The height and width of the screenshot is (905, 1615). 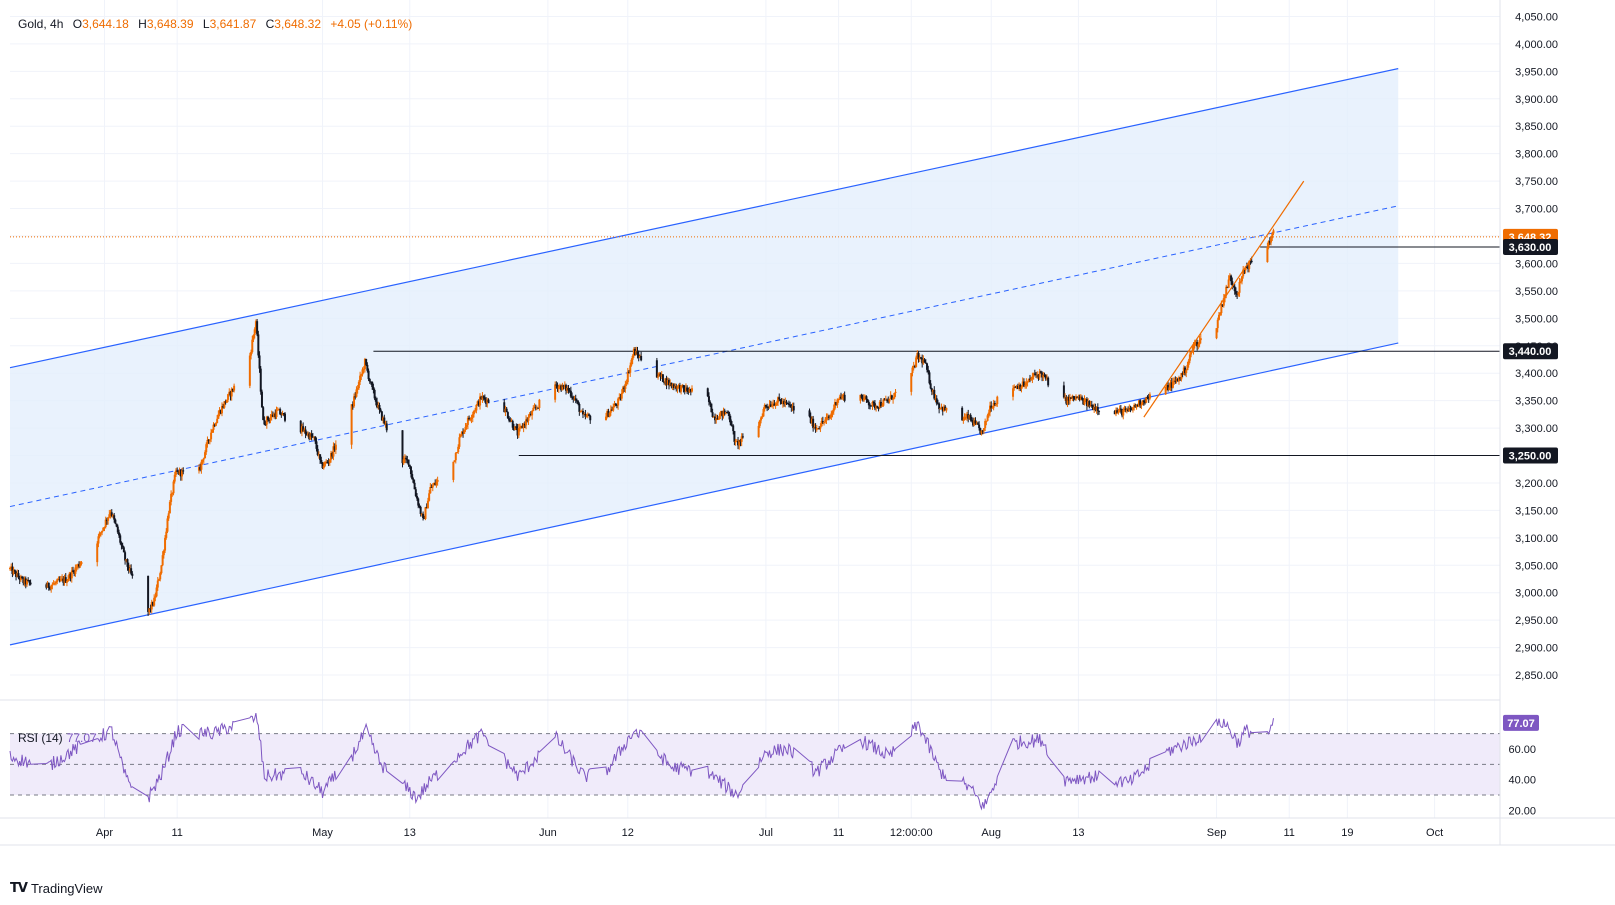 I want to click on tradingview-footer: 𝗧𝗩 TradingView, so click(x=56, y=888).